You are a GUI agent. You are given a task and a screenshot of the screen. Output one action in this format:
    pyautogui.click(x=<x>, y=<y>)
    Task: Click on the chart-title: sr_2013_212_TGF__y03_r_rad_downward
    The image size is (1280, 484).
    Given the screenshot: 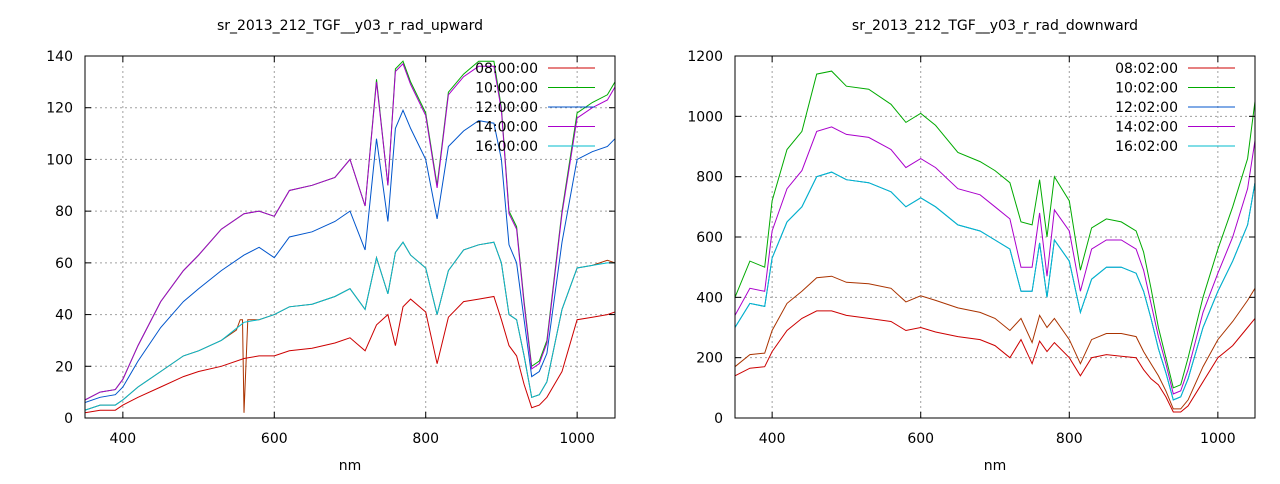 What is the action you would take?
    pyautogui.click(x=995, y=26)
    